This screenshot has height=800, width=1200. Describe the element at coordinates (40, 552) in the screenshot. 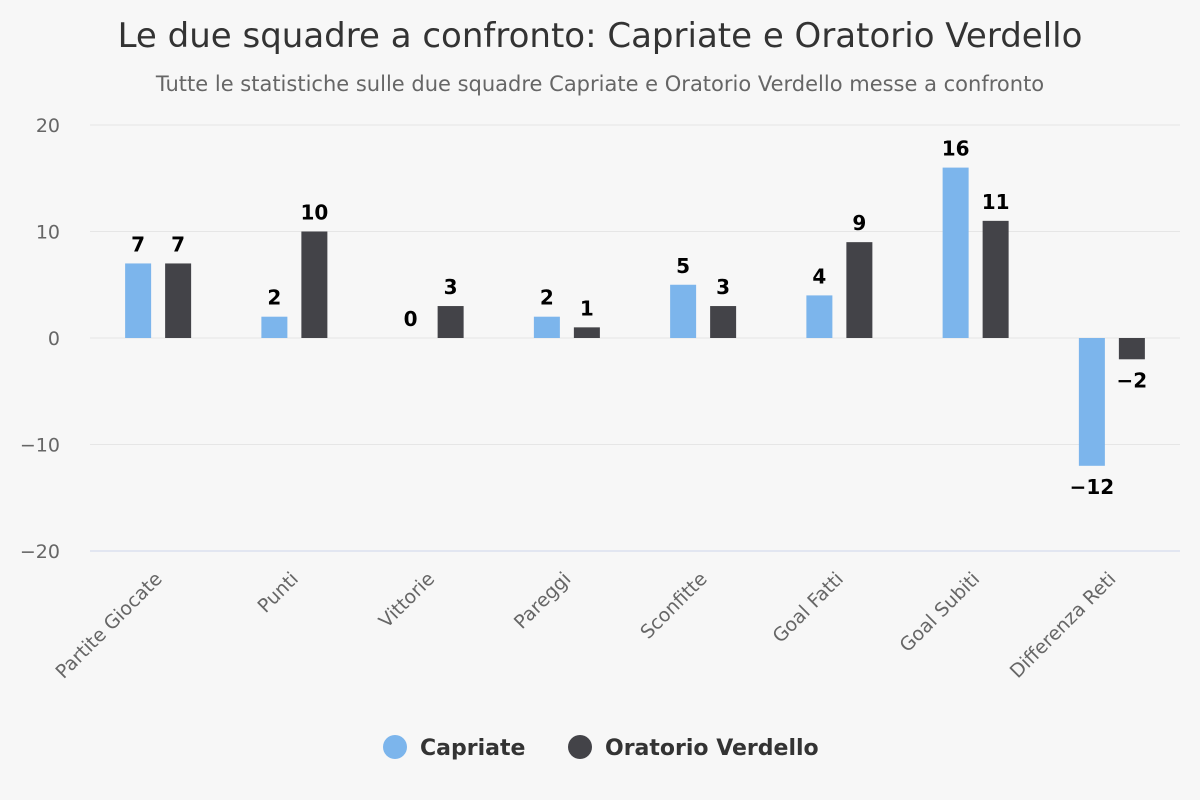

I see `y-tick-label: −20` at that location.